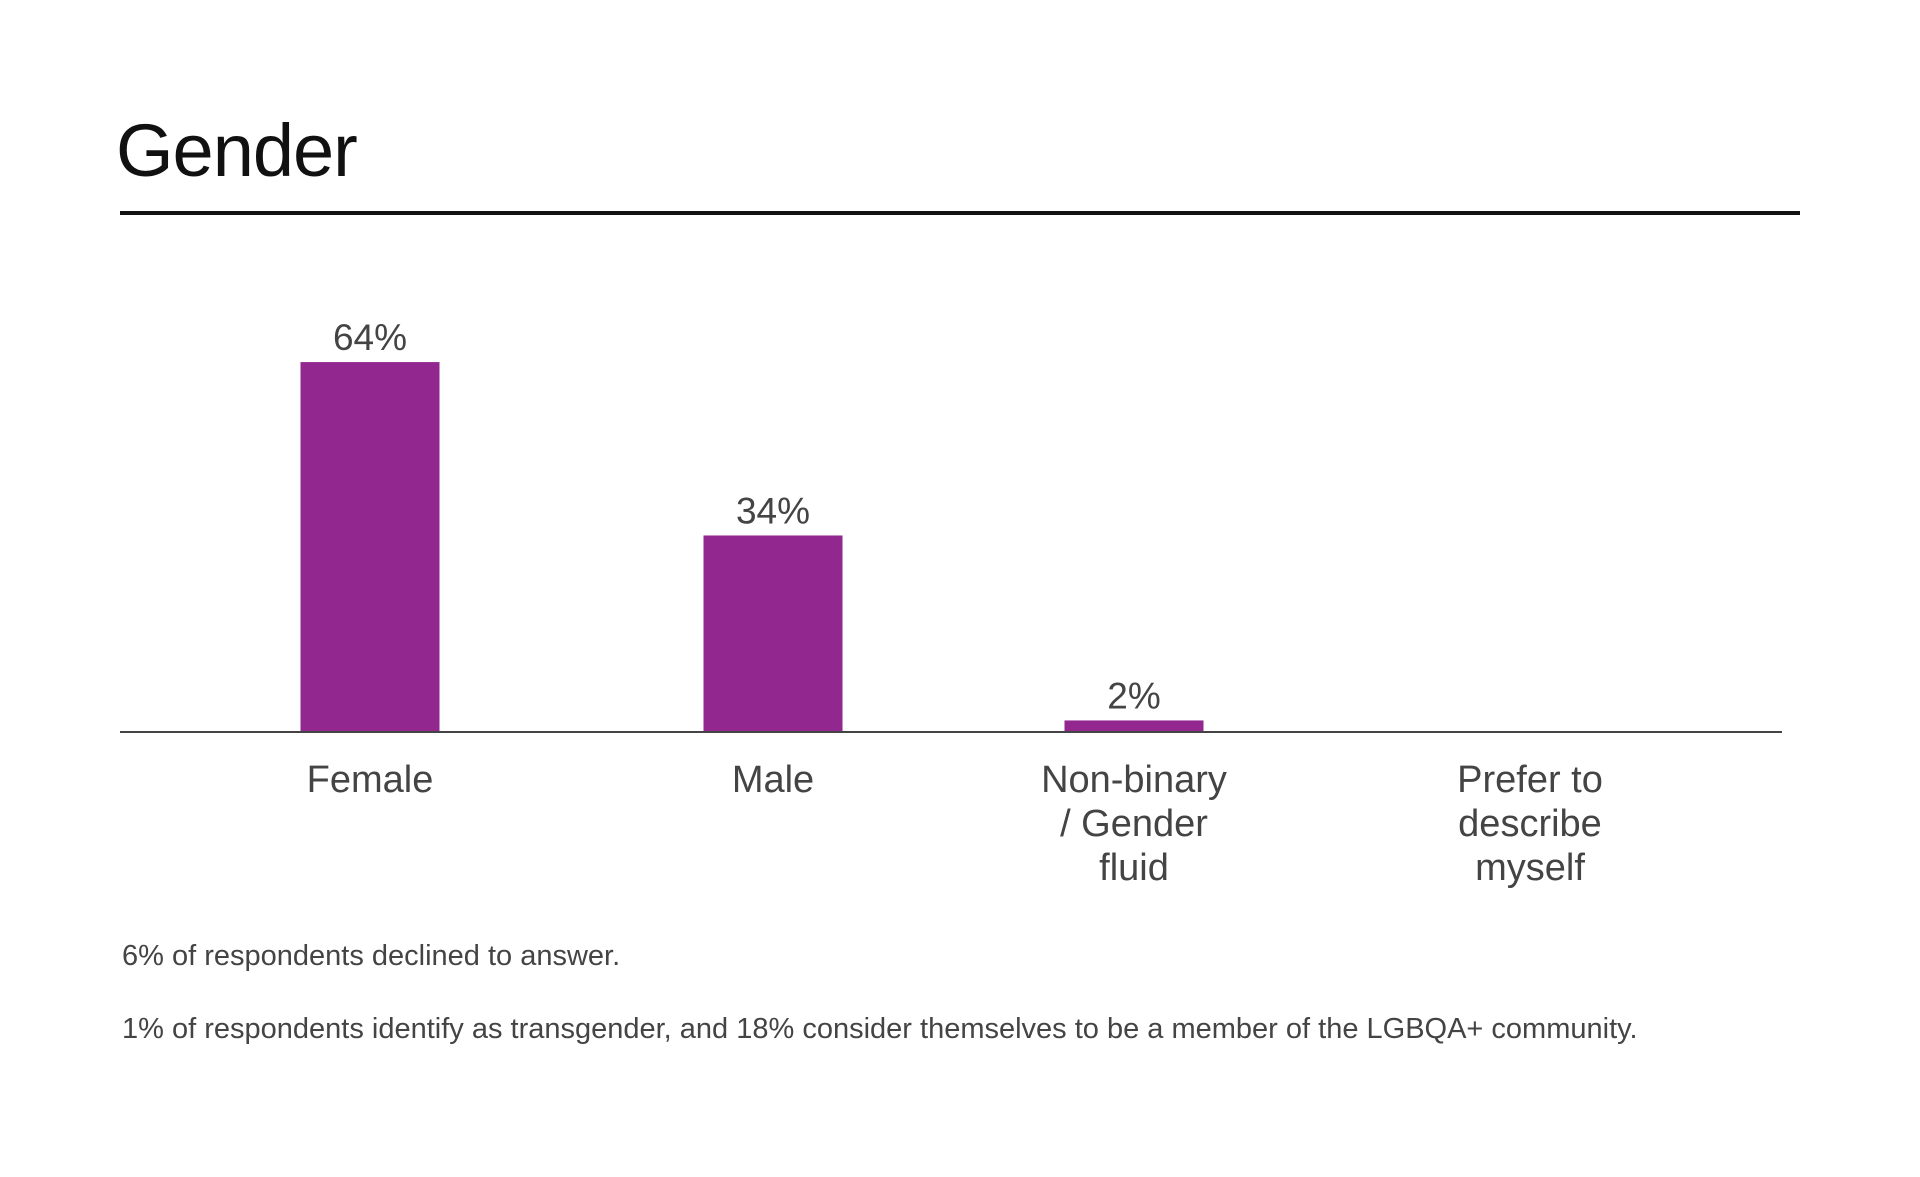  Describe the element at coordinates (370, 337) in the screenshot. I see `data-label-0: 64%` at that location.